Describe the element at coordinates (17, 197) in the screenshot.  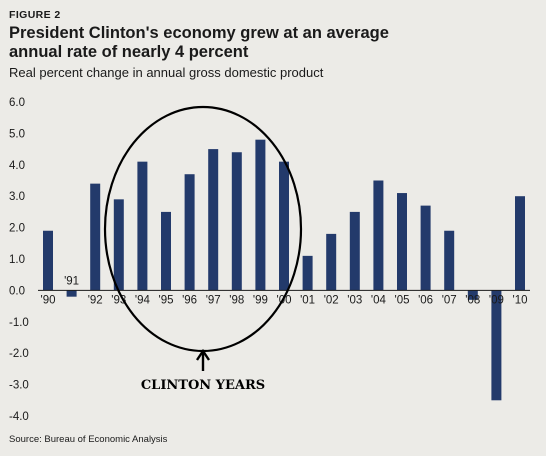
I see `y-tick-label: 3.0` at that location.